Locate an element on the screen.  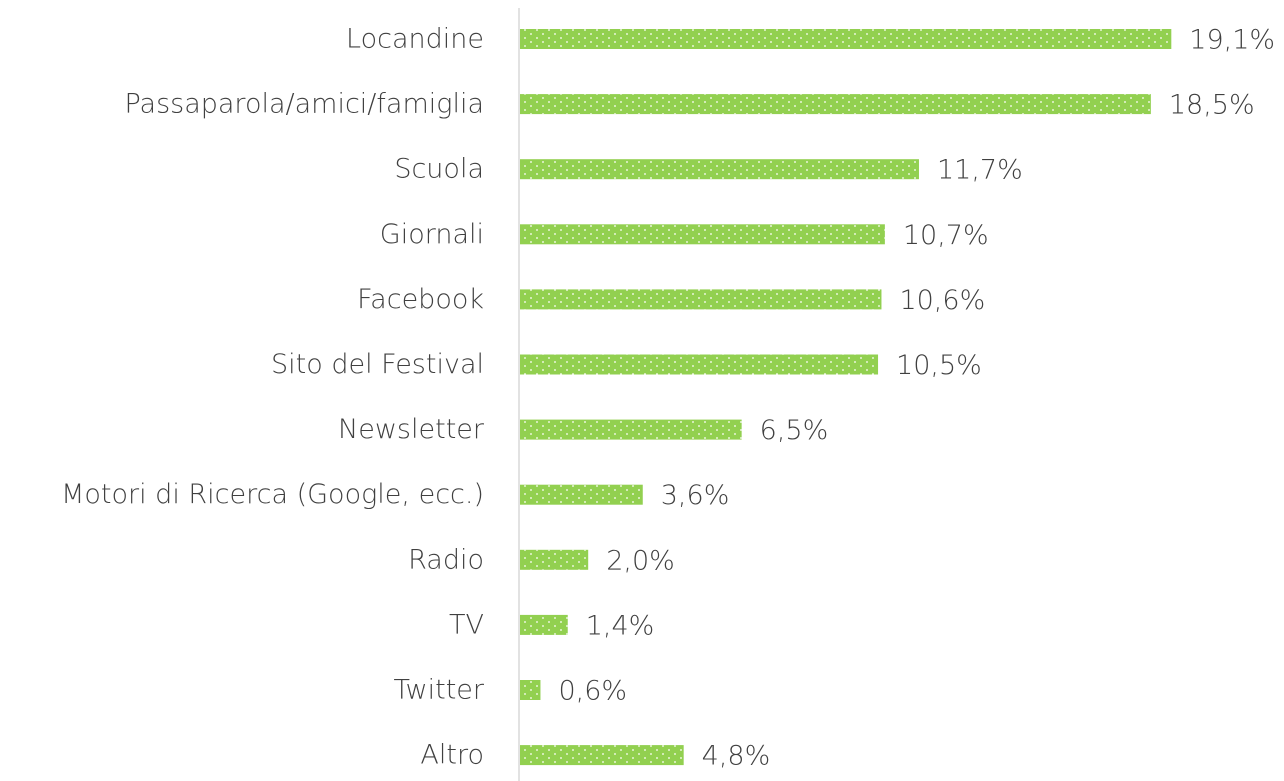
value-label: 10,5% is located at coordinates (939, 365).